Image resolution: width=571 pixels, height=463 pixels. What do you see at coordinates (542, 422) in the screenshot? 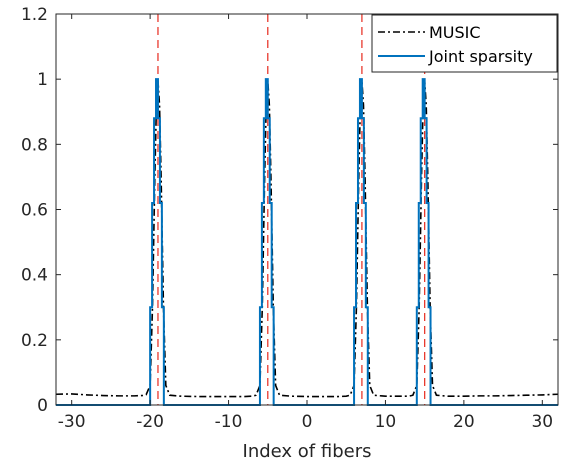
I see `x-tick-label: 30` at bounding box center [542, 422].